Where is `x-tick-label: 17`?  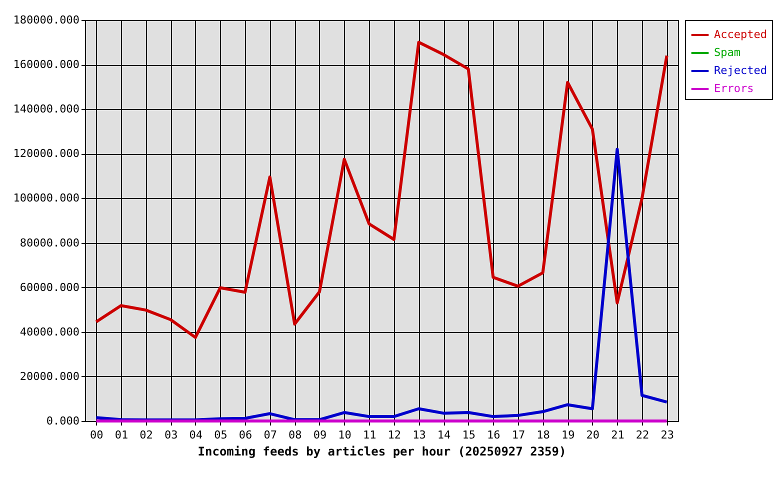
x-tick-label: 17 is located at coordinates (519, 435).